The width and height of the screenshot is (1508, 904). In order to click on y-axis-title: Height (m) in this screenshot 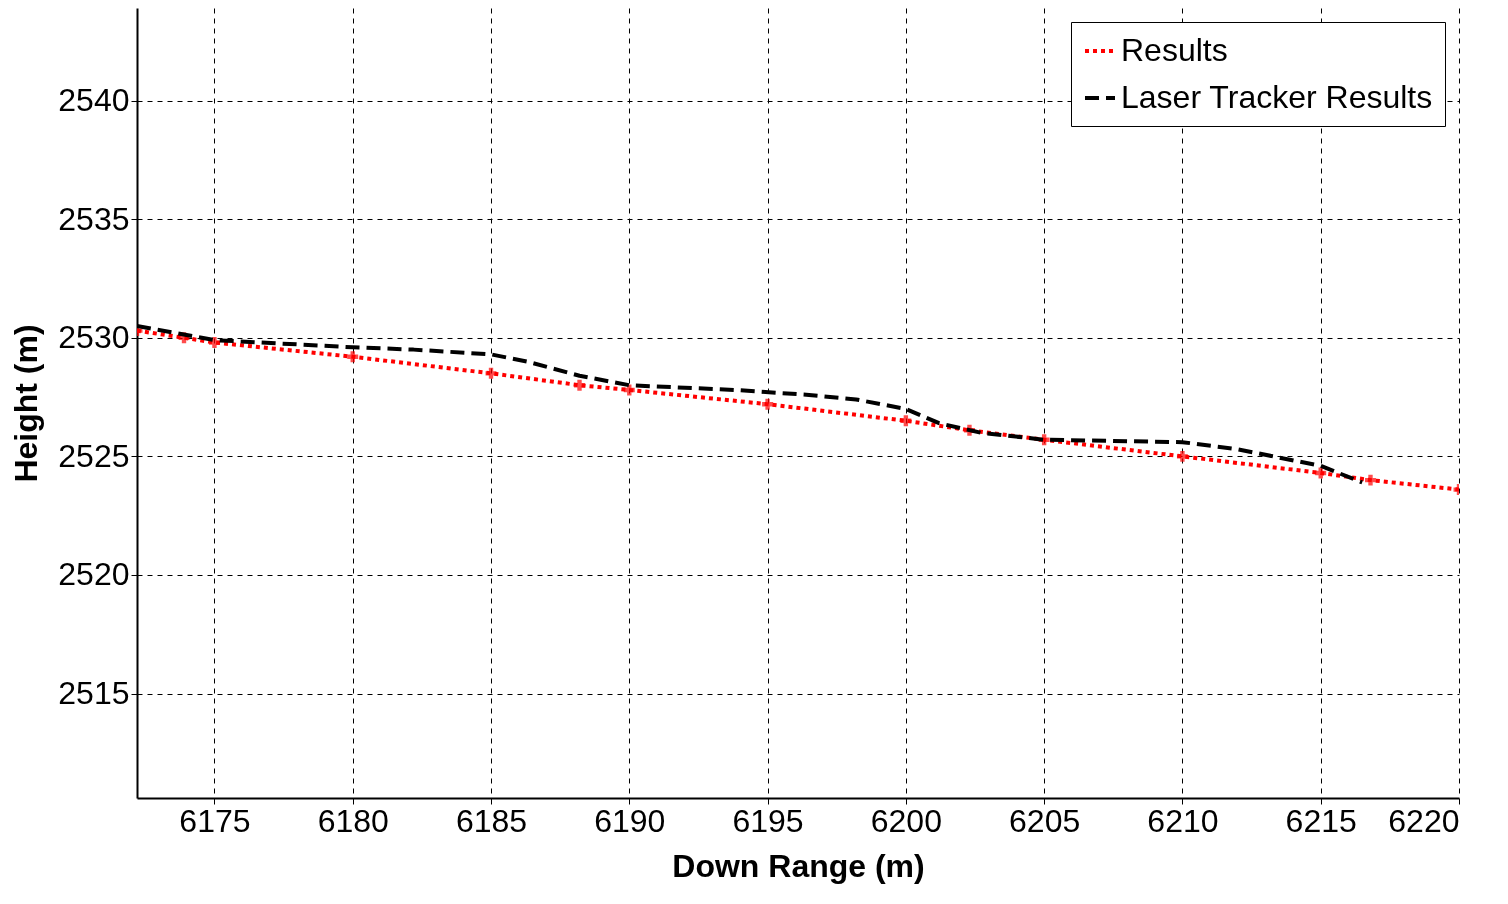, I will do `click(26, 403)`.